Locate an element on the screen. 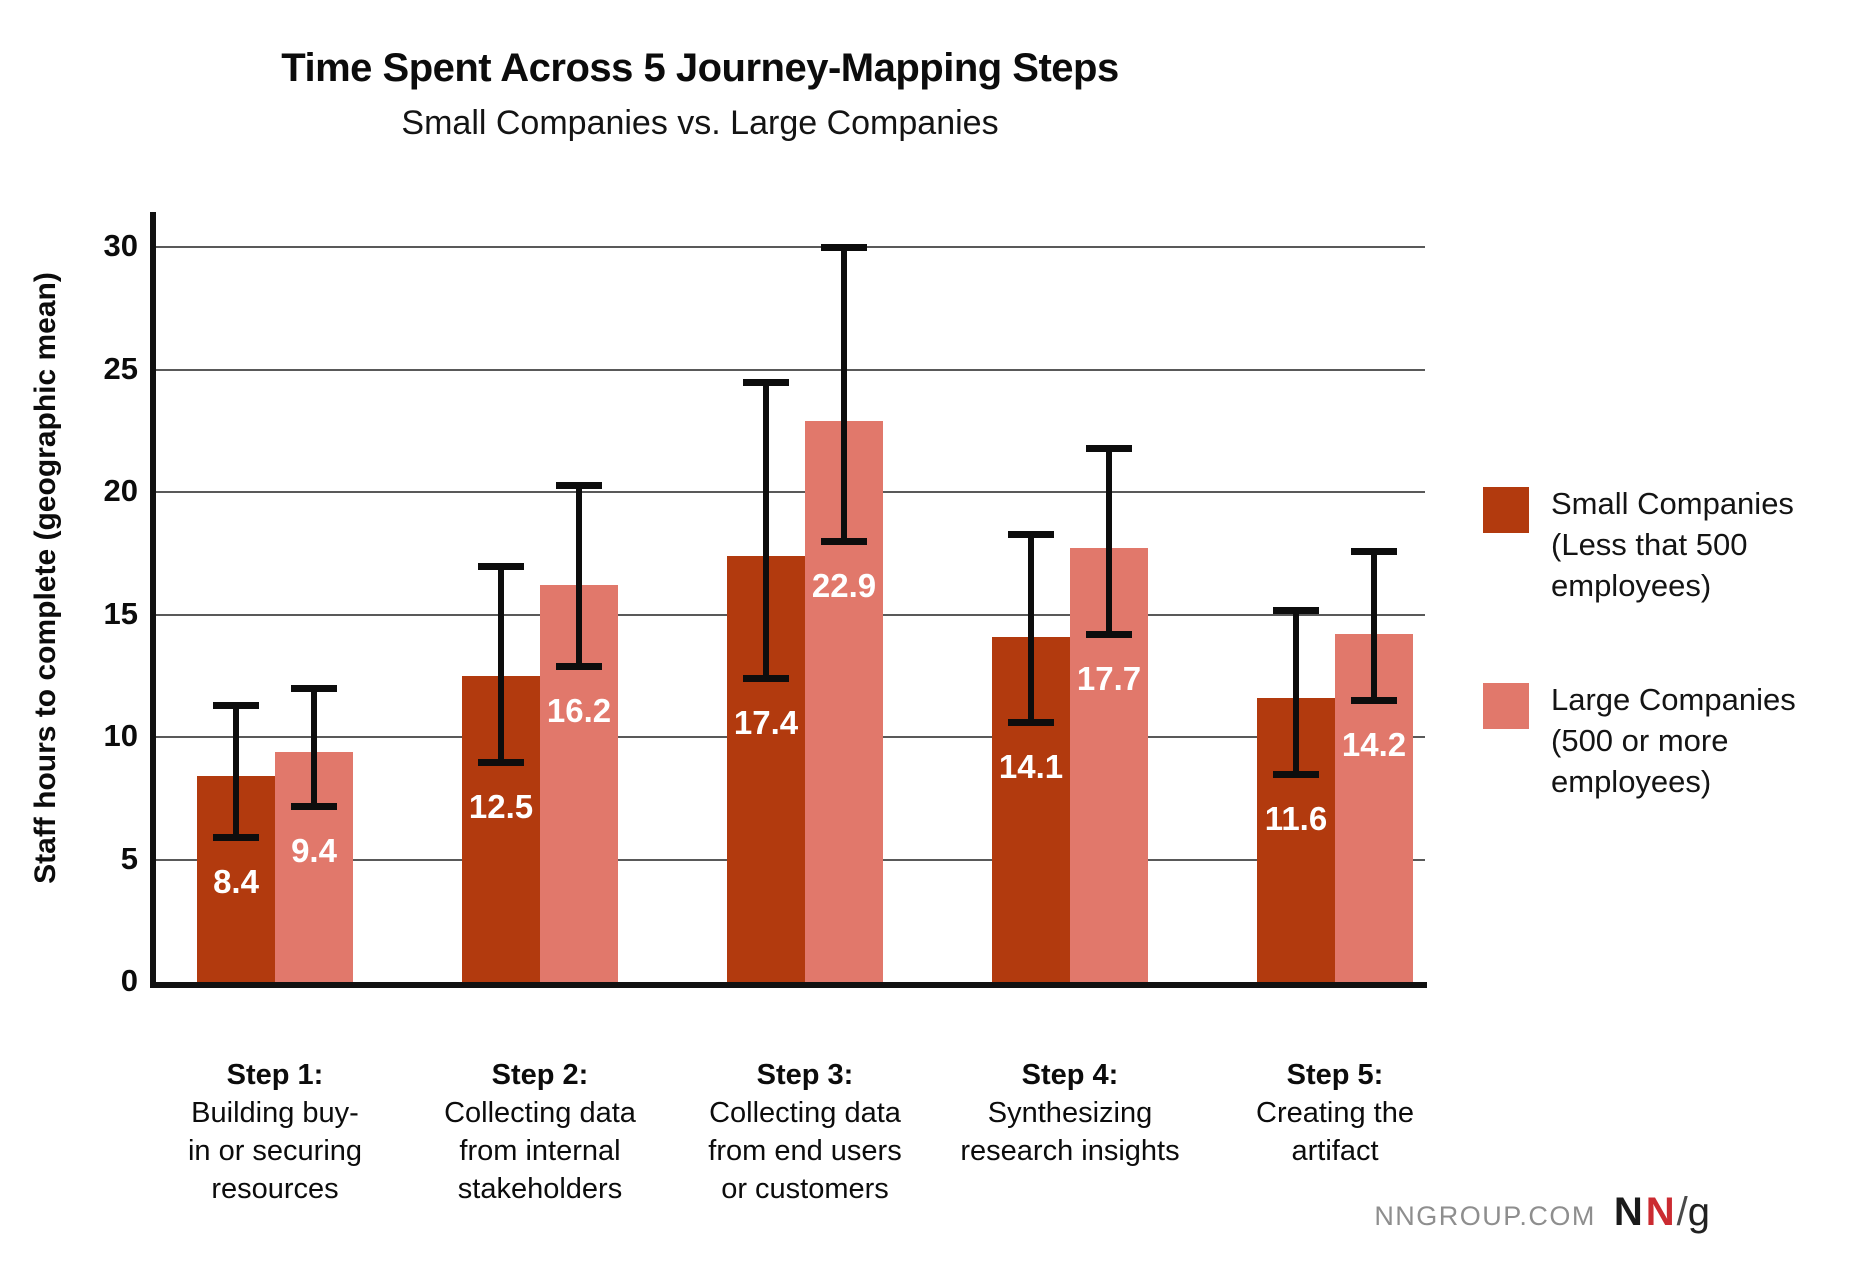 The height and width of the screenshot is (1280, 1859). x-category-label-step4: Step 4: Synthesizing research insights is located at coordinates (1070, 1113).